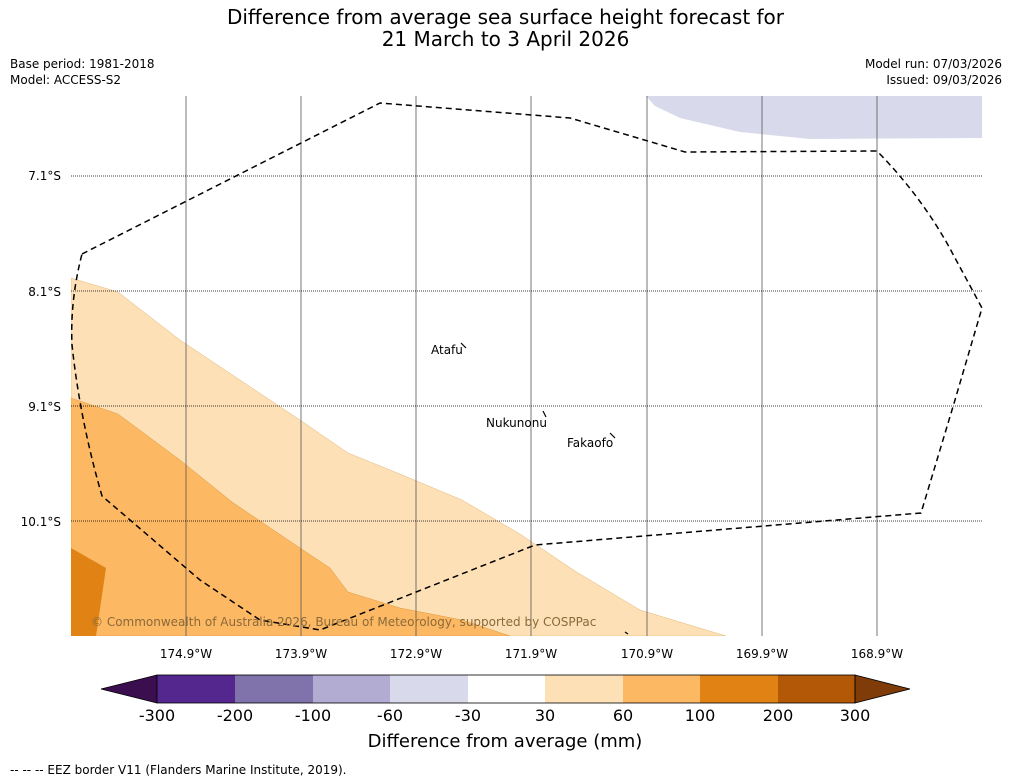 This screenshot has width=1011, height=781. Describe the element at coordinates (623, 715) in the screenshot. I see `colorbar-tick: 60` at that location.